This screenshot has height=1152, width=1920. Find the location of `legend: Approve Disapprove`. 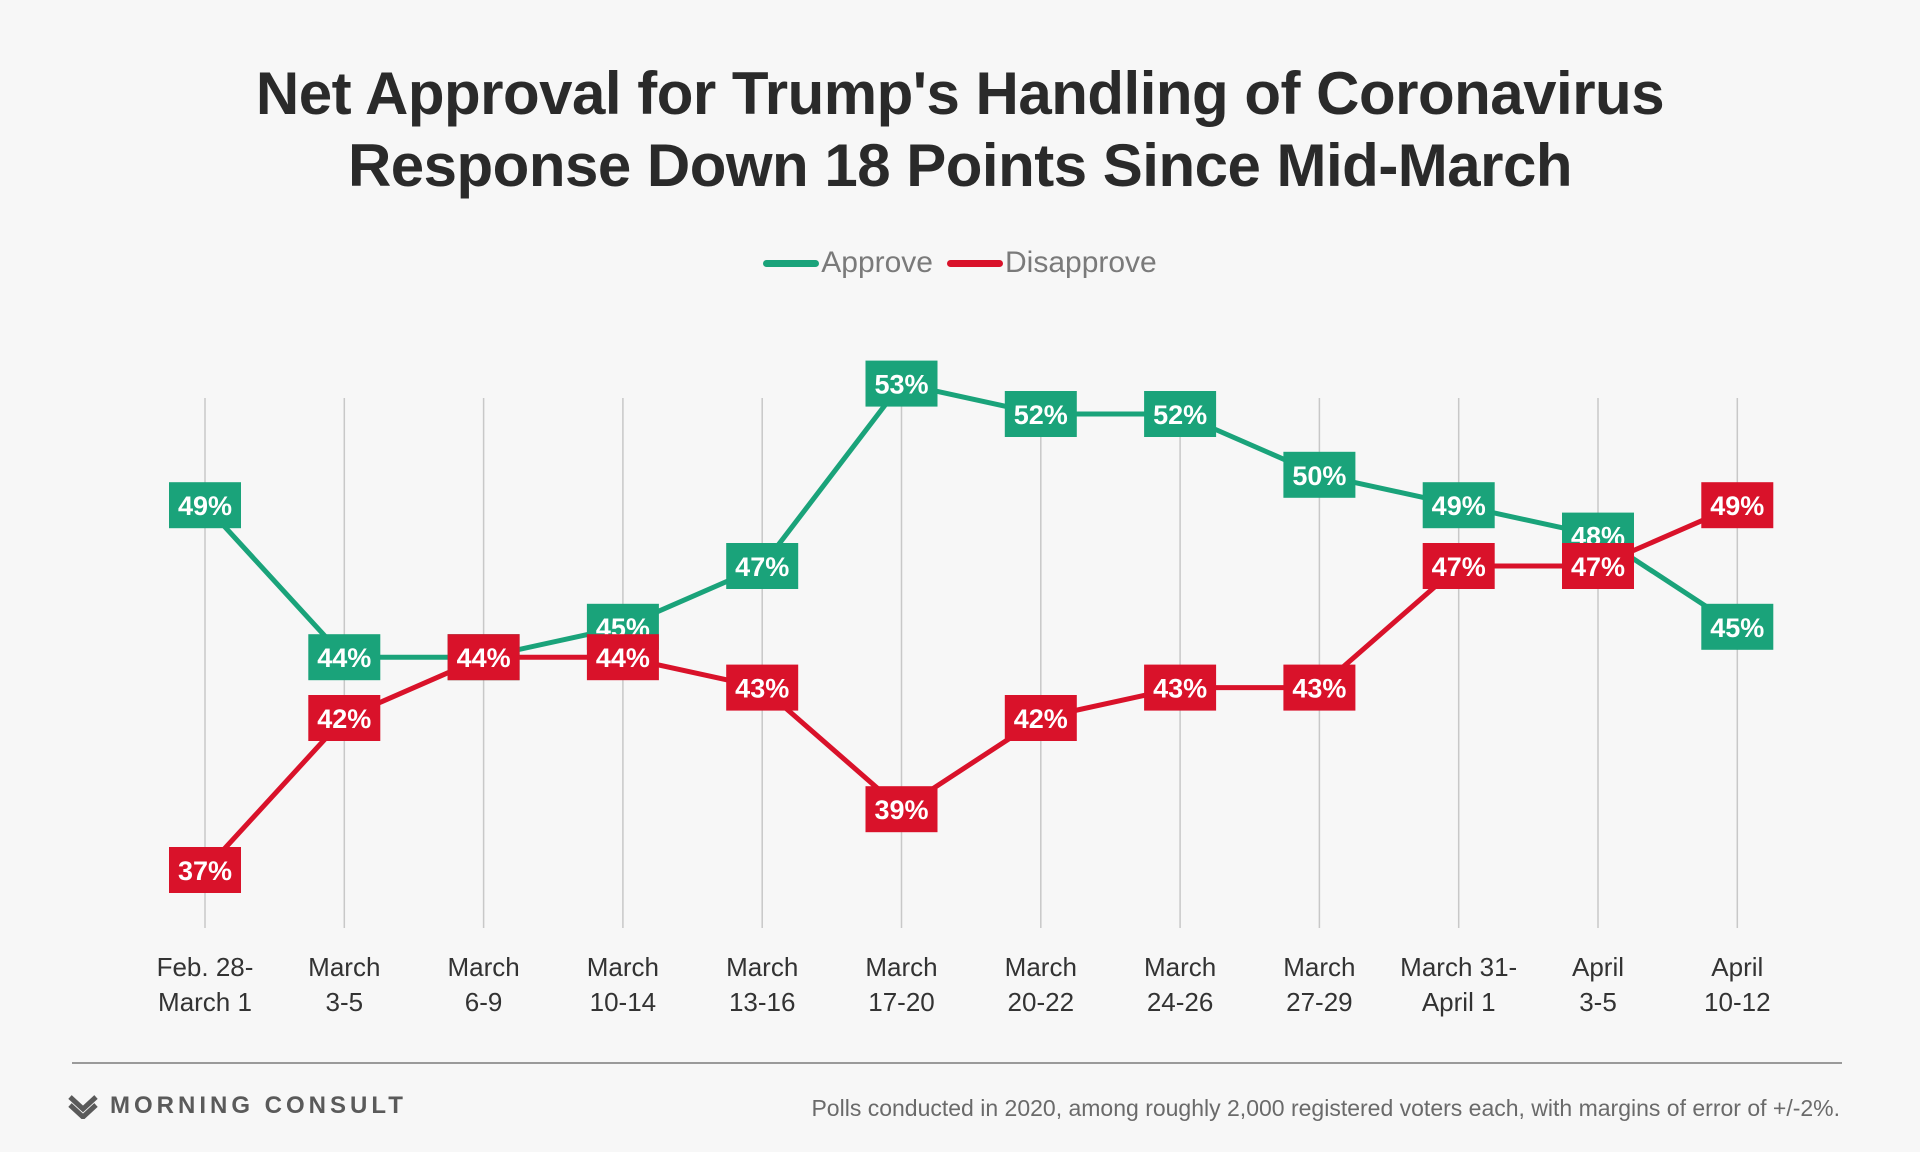

legend: Approve Disapprove is located at coordinates (960, 263).